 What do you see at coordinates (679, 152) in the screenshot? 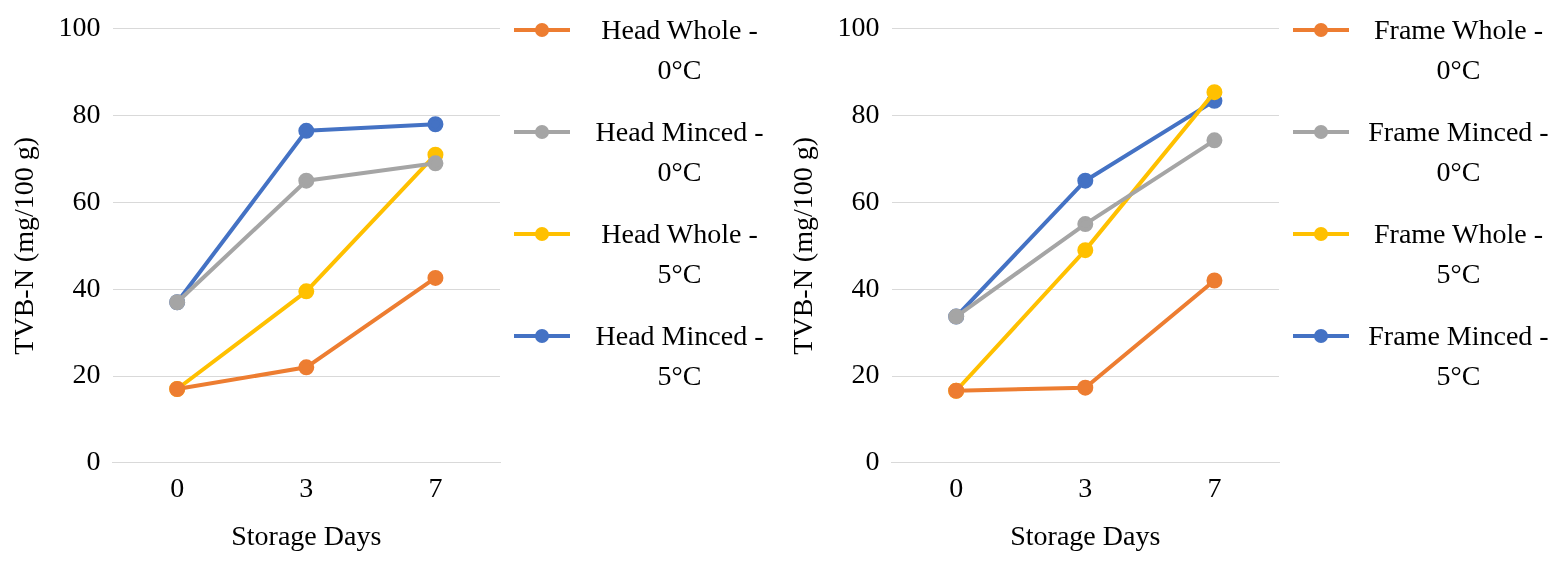
I see `legend-label: Head Minced - 0°C` at bounding box center [679, 152].